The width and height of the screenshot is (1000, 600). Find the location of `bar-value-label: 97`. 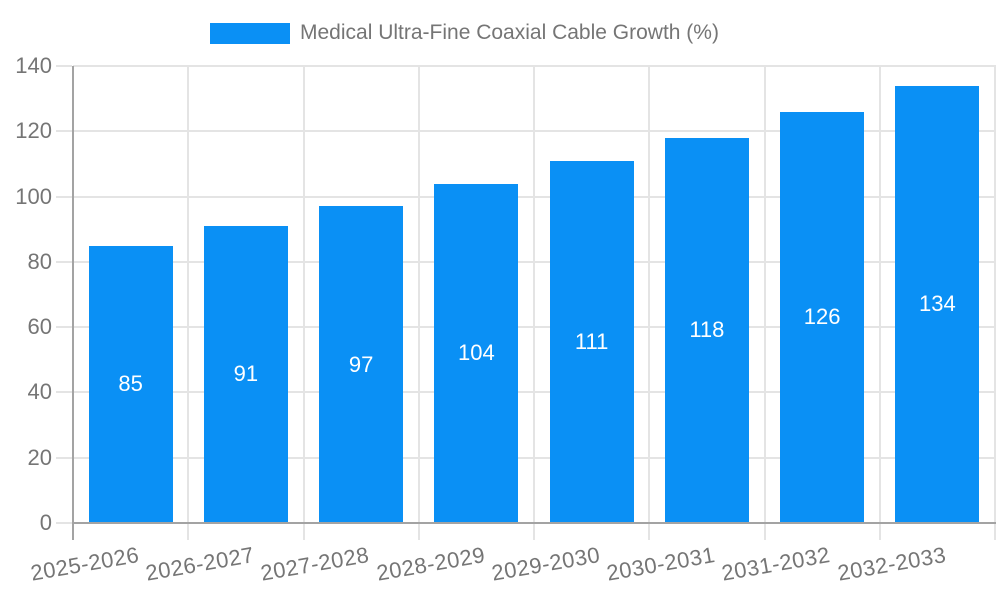

bar-value-label: 97 is located at coordinates (361, 364).